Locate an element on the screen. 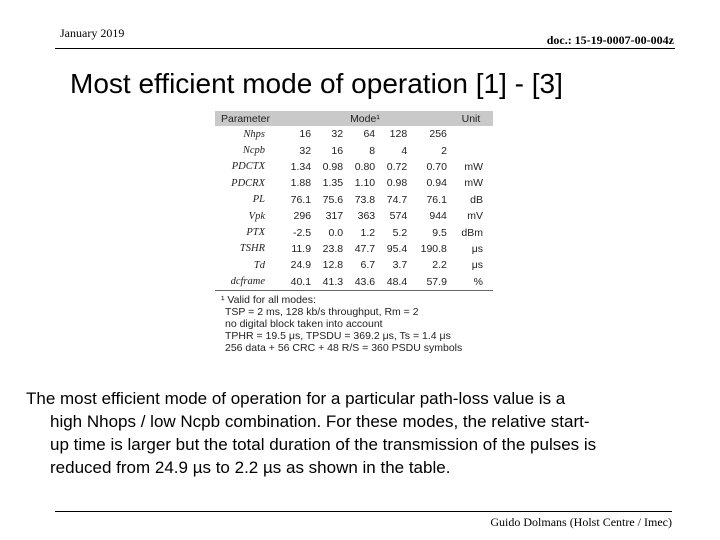 The width and height of the screenshot is (720, 540). header-mode: Mode¹ is located at coordinates (365, 118).